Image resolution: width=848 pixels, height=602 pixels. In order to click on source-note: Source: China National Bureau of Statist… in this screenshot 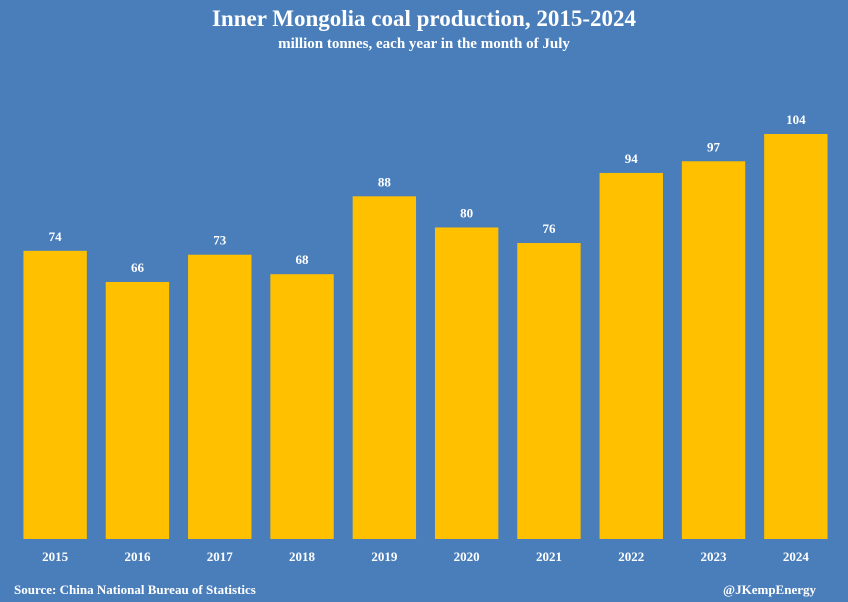, I will do `click(135, 589)`.